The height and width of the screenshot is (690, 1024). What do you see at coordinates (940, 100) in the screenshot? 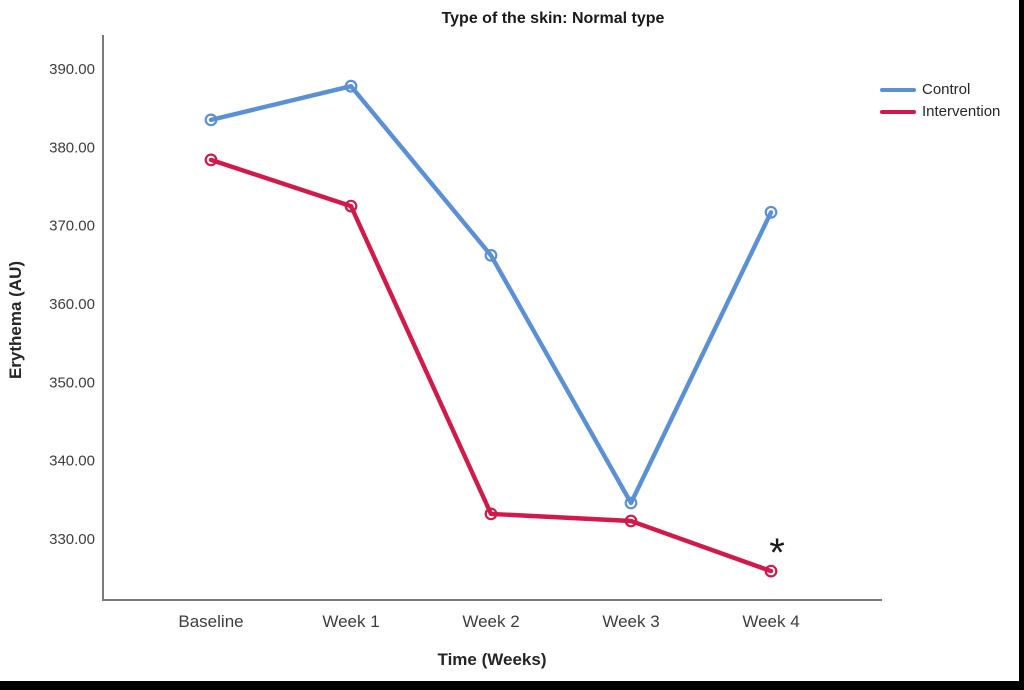
I see `legend: Control Intervention` at bounding box center [940, 100].